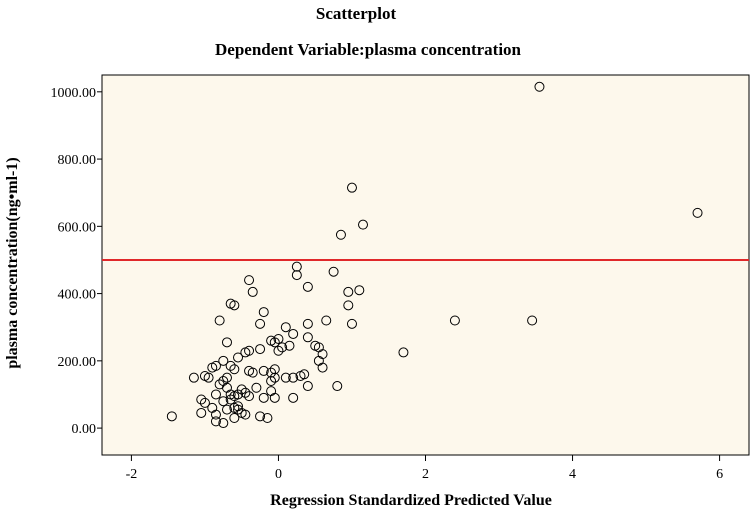 This screenshot has height=513, width=752. I want to click on y-tick-label: 1000.00, so click(74, 93).